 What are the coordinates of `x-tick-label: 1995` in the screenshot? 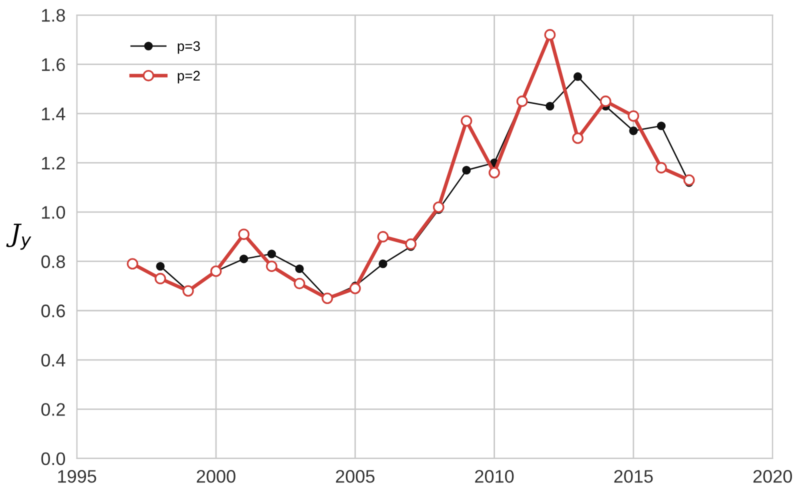 It's located at (77, 476).